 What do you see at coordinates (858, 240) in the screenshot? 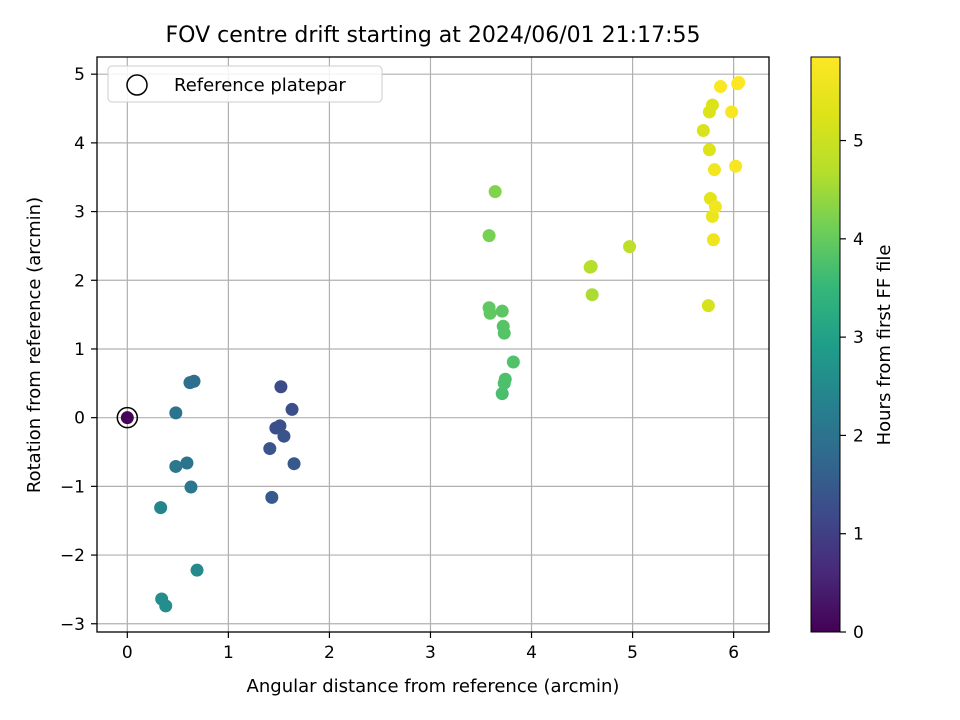
I see `colorbar-tick-label: 4` at bounding box center [858, 240].